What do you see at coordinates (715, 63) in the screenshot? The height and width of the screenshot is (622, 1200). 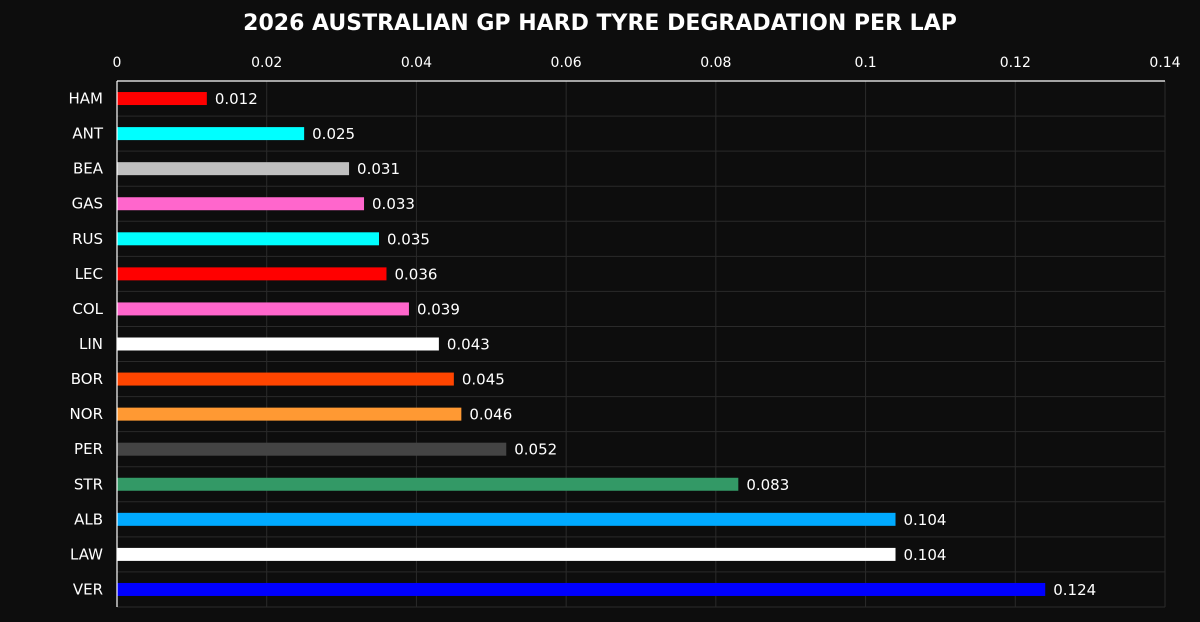 I see `x-tick-label: 0.08` at bounding box center [715, 63].